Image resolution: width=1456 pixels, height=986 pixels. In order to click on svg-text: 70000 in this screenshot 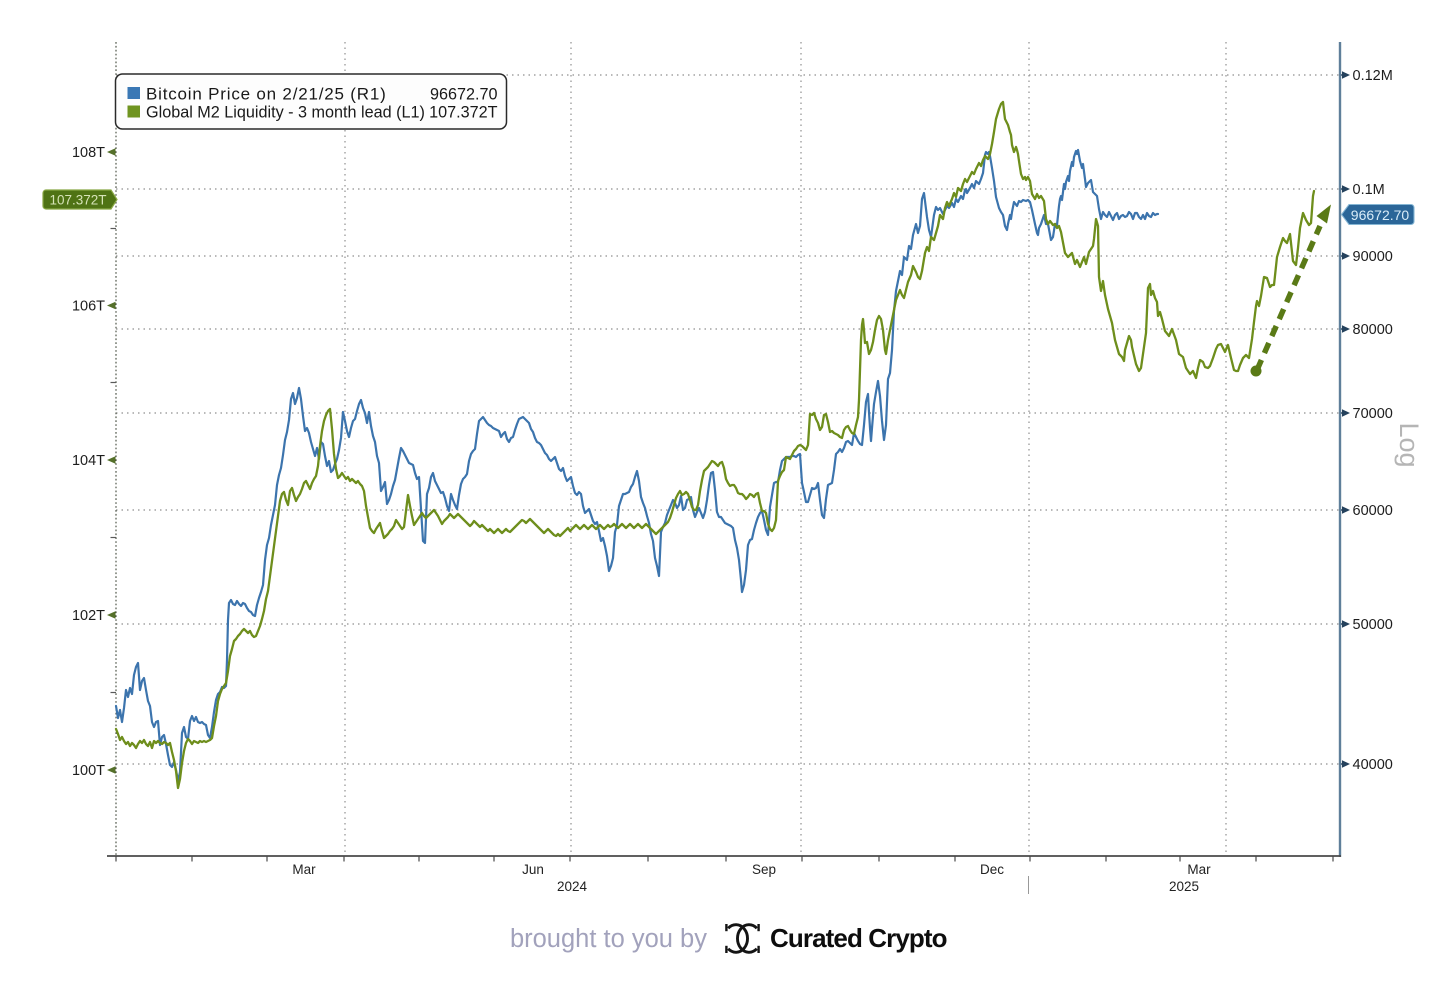, I will do `click(1373, 414)`.